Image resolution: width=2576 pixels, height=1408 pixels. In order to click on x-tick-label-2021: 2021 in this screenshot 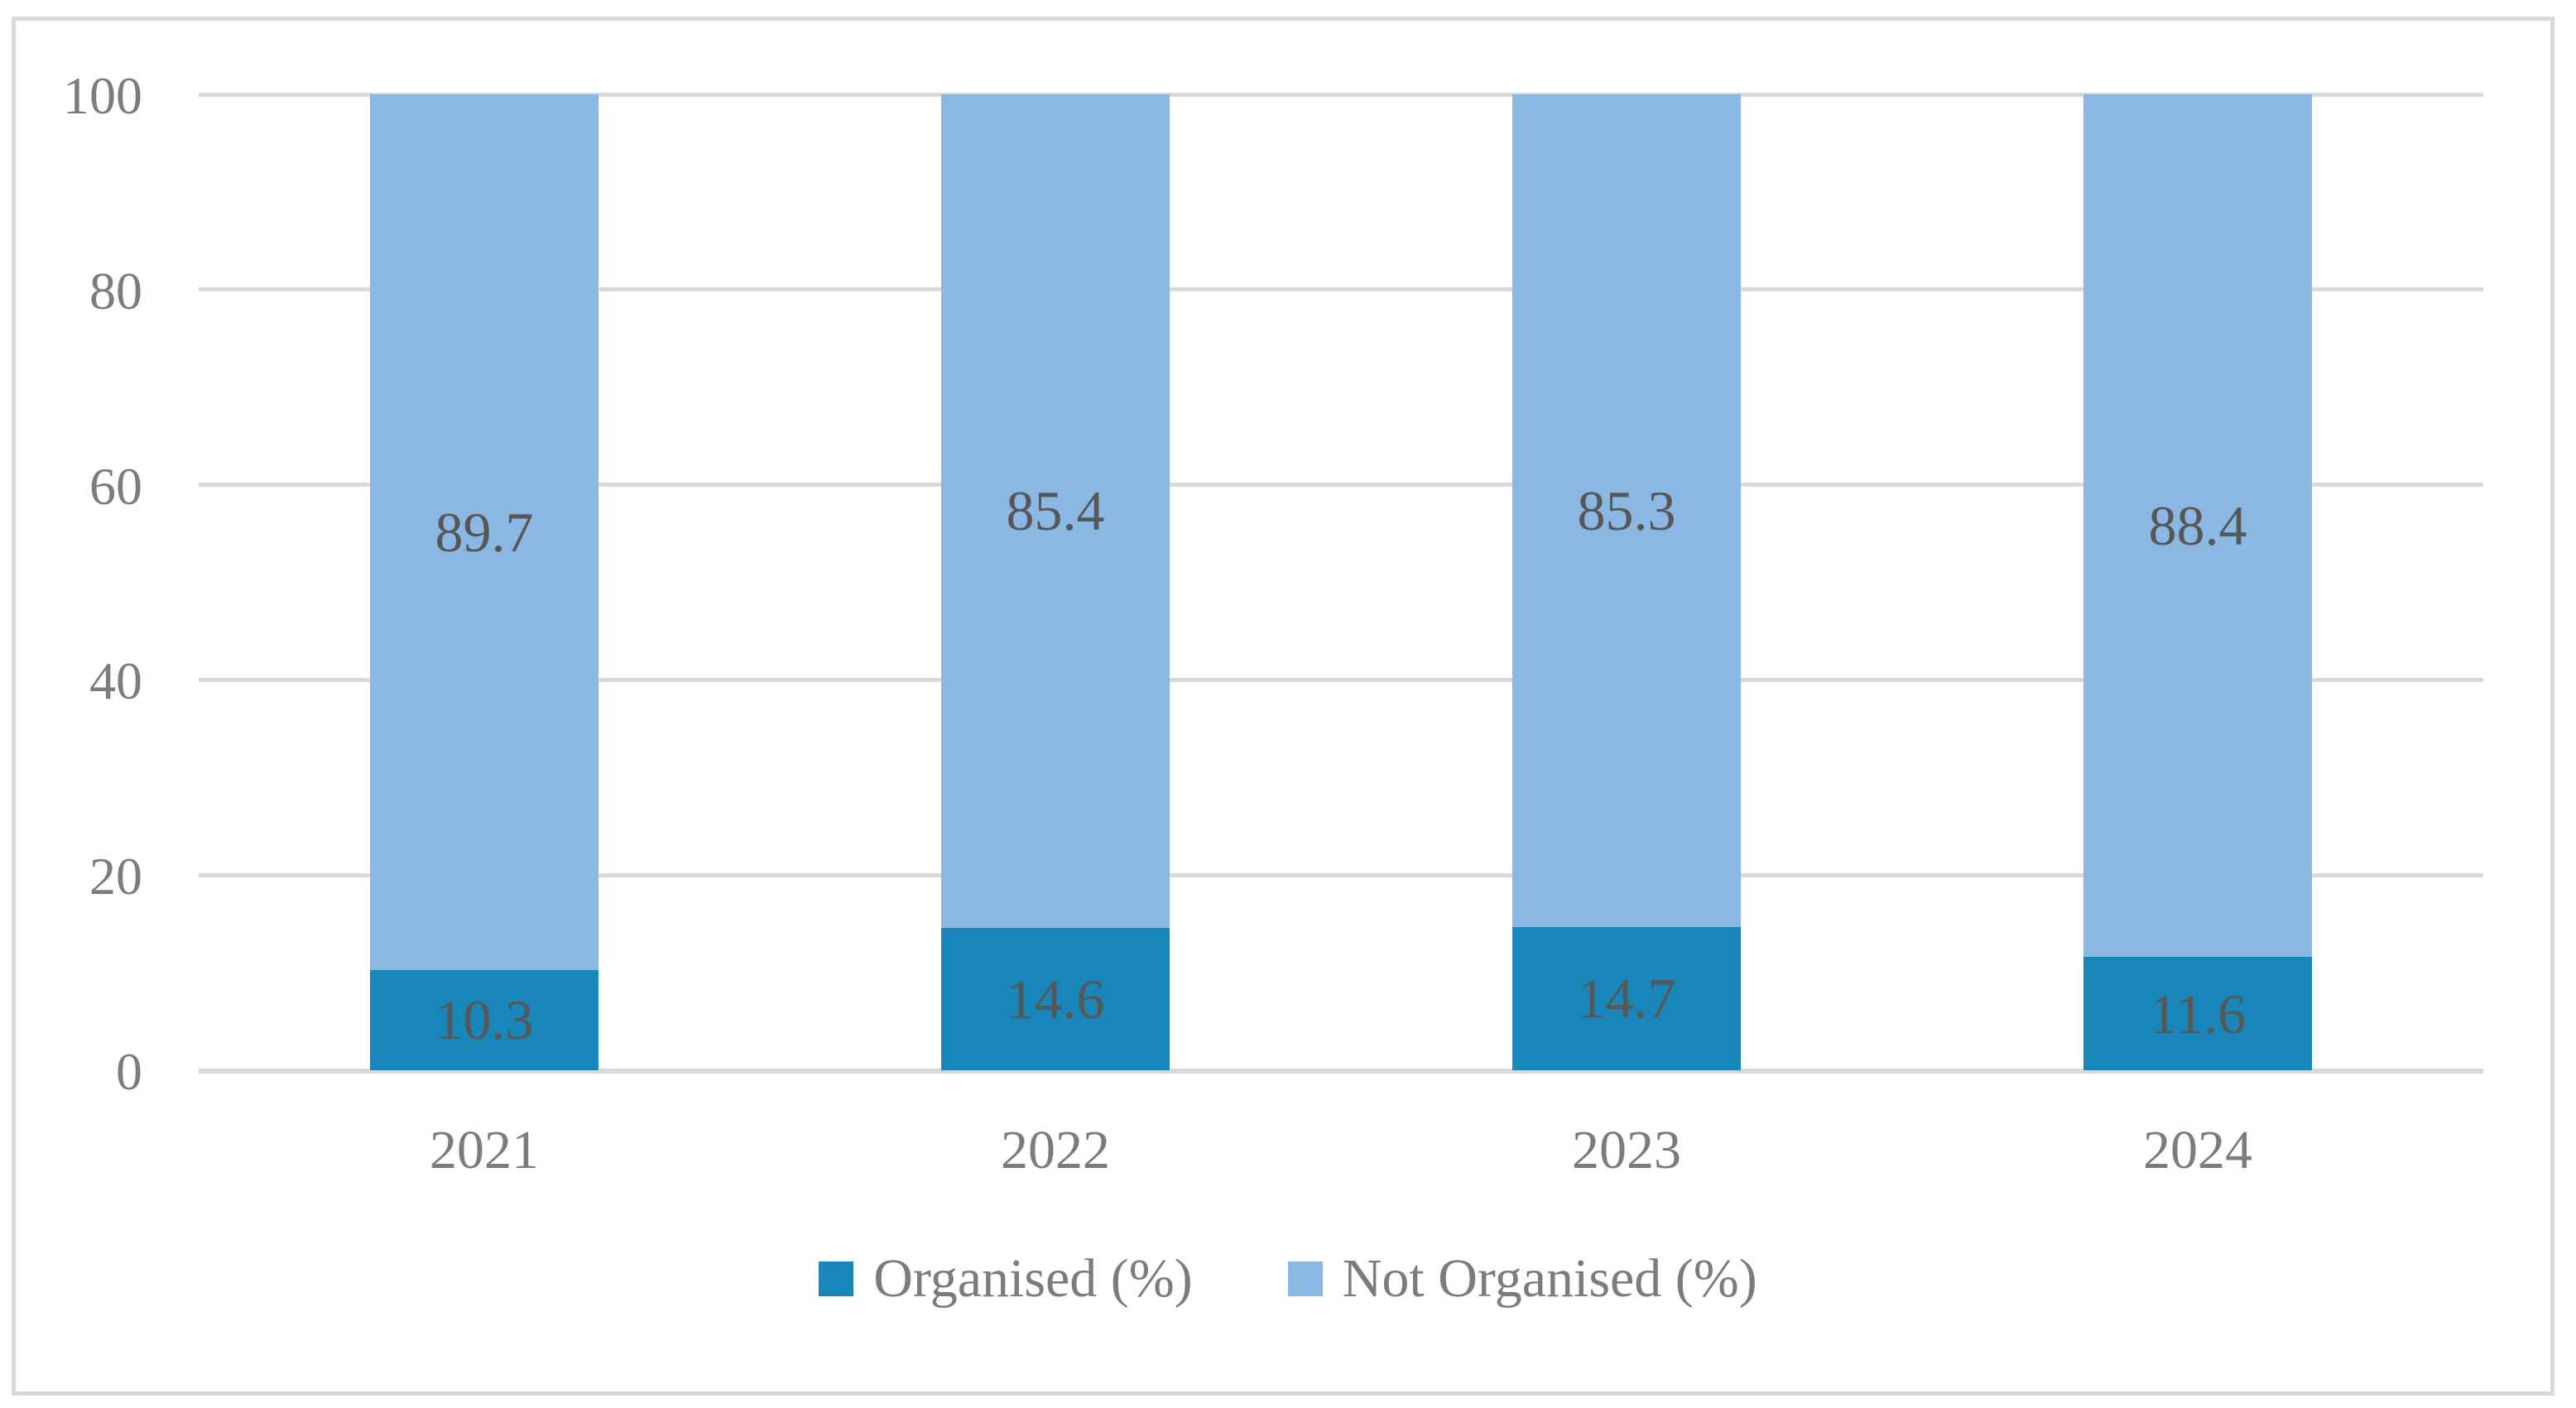, I will do `click(484, 1150)`.